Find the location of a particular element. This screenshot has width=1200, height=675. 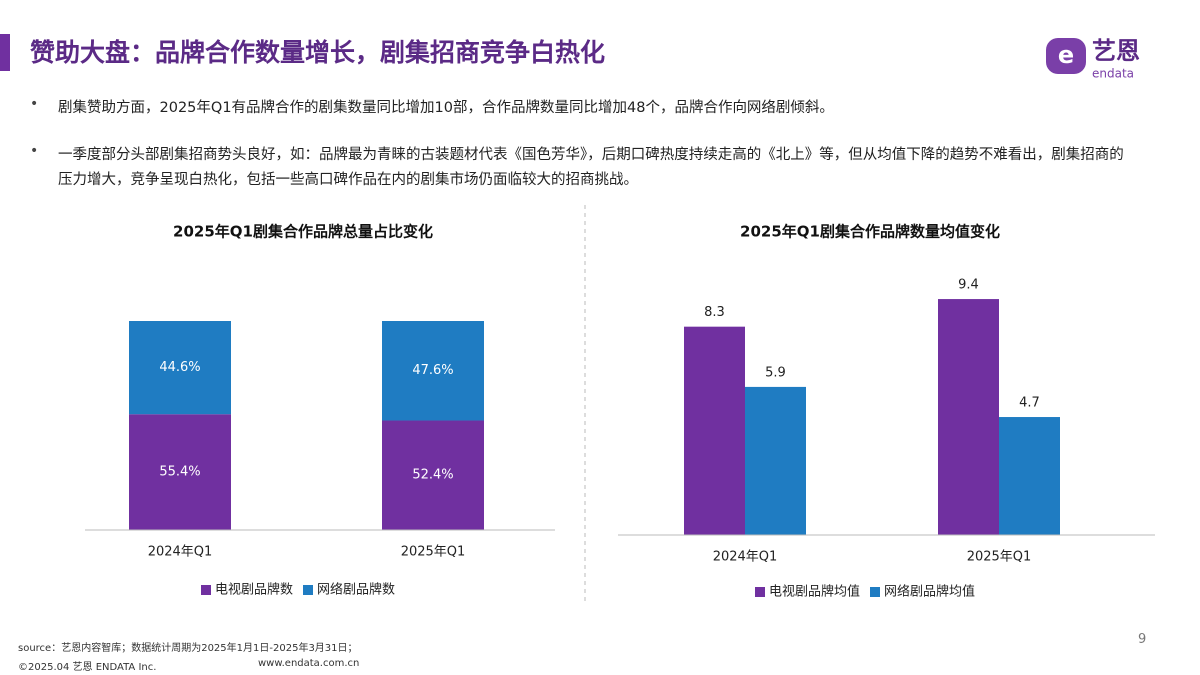

url: www.endata.com.cn is located at coordinates (309, 663).